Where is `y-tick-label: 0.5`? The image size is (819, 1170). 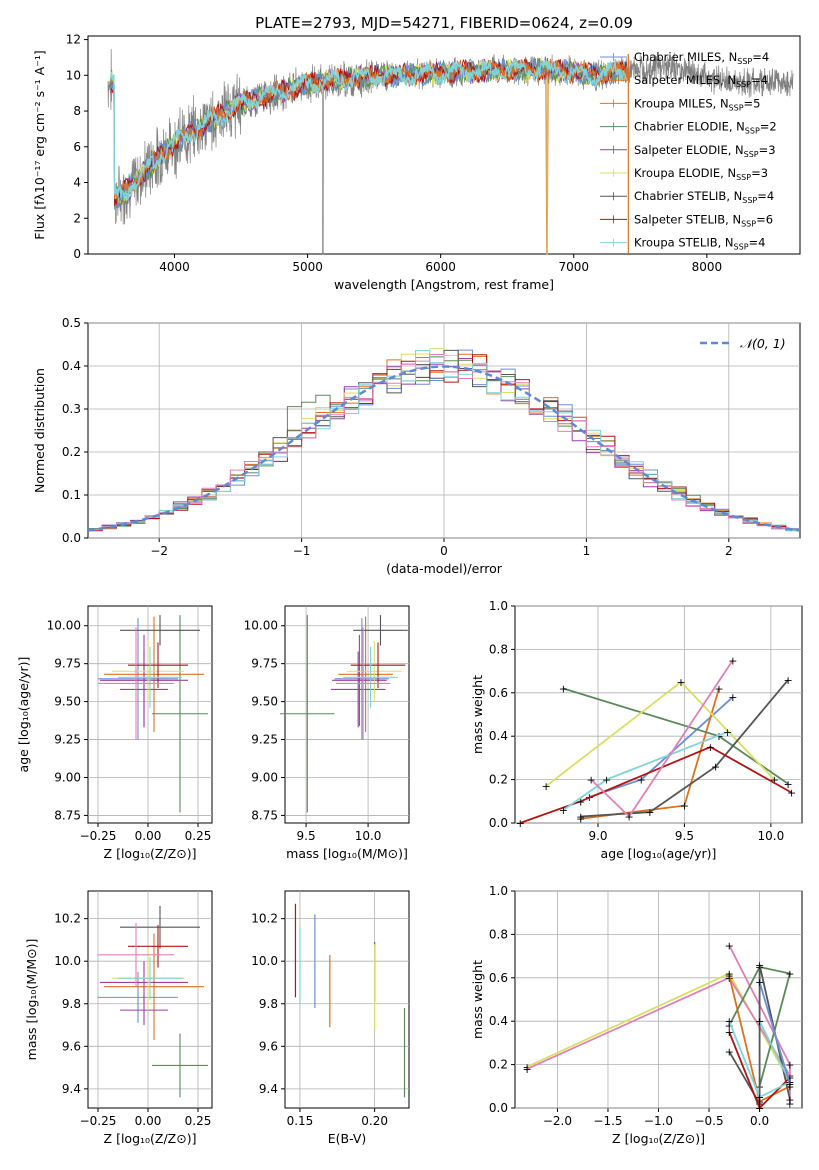
y-tick-label: 0.5 is located at coordinates (71, 323).